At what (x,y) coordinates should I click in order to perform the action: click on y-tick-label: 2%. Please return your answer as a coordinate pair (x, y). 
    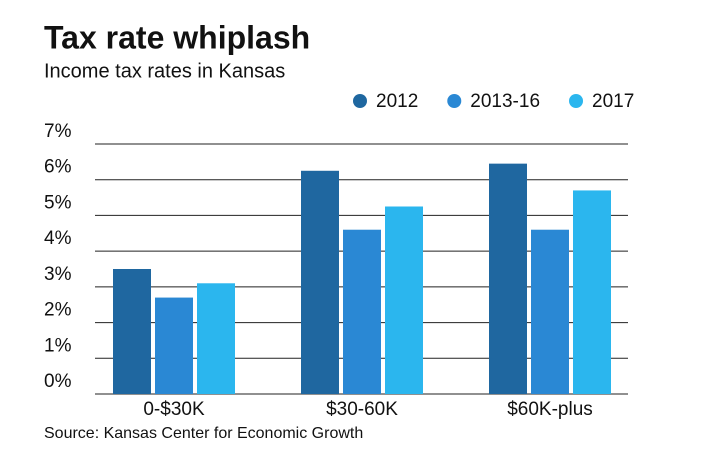
    Looking at the image, I should click on (58, 310).